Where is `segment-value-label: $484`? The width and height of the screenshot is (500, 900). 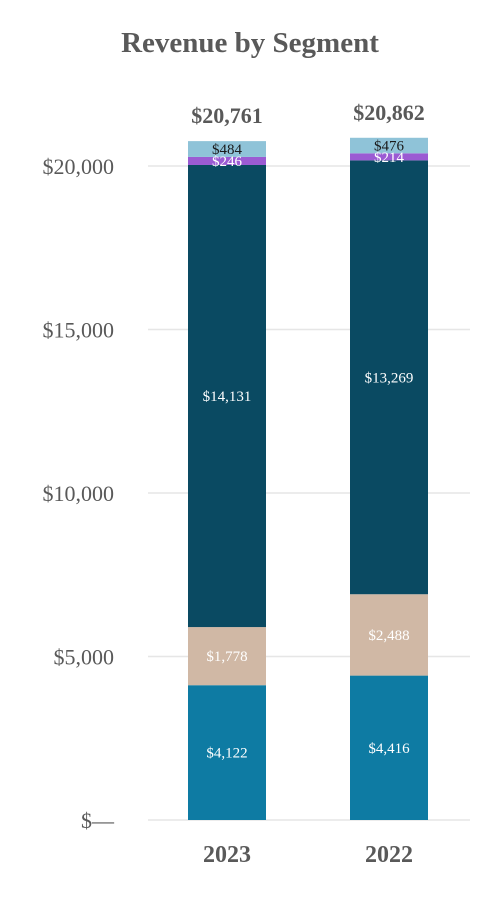
segment-value-label: $484 is located at coordinates (227, 150).